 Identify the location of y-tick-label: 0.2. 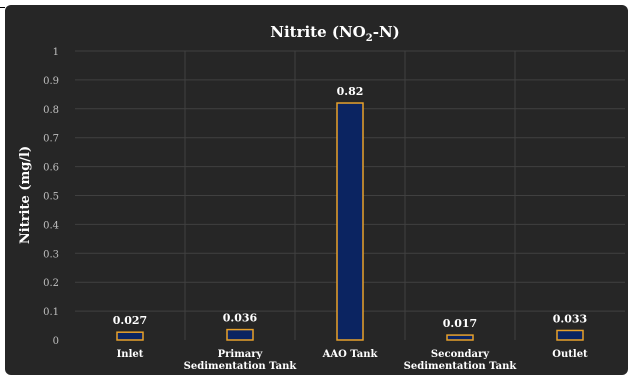
(51, 283).